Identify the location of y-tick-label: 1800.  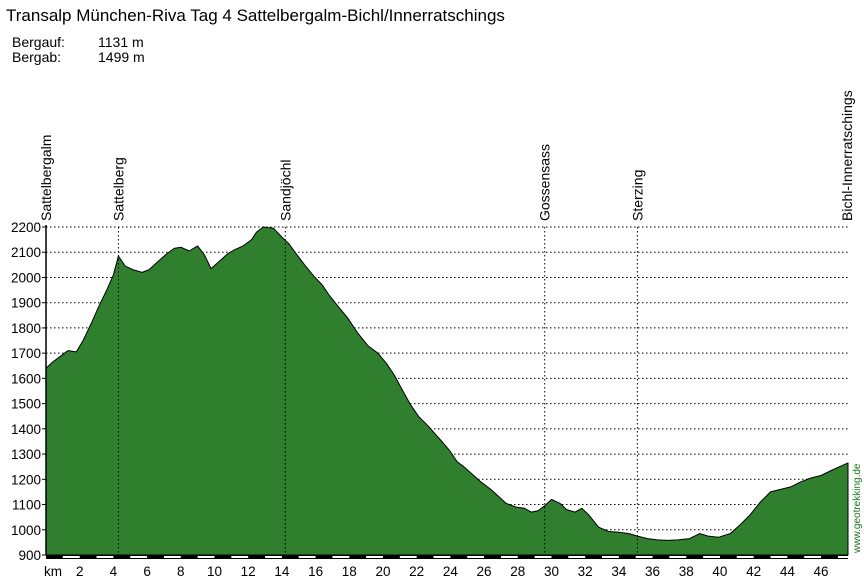
(26, 328).